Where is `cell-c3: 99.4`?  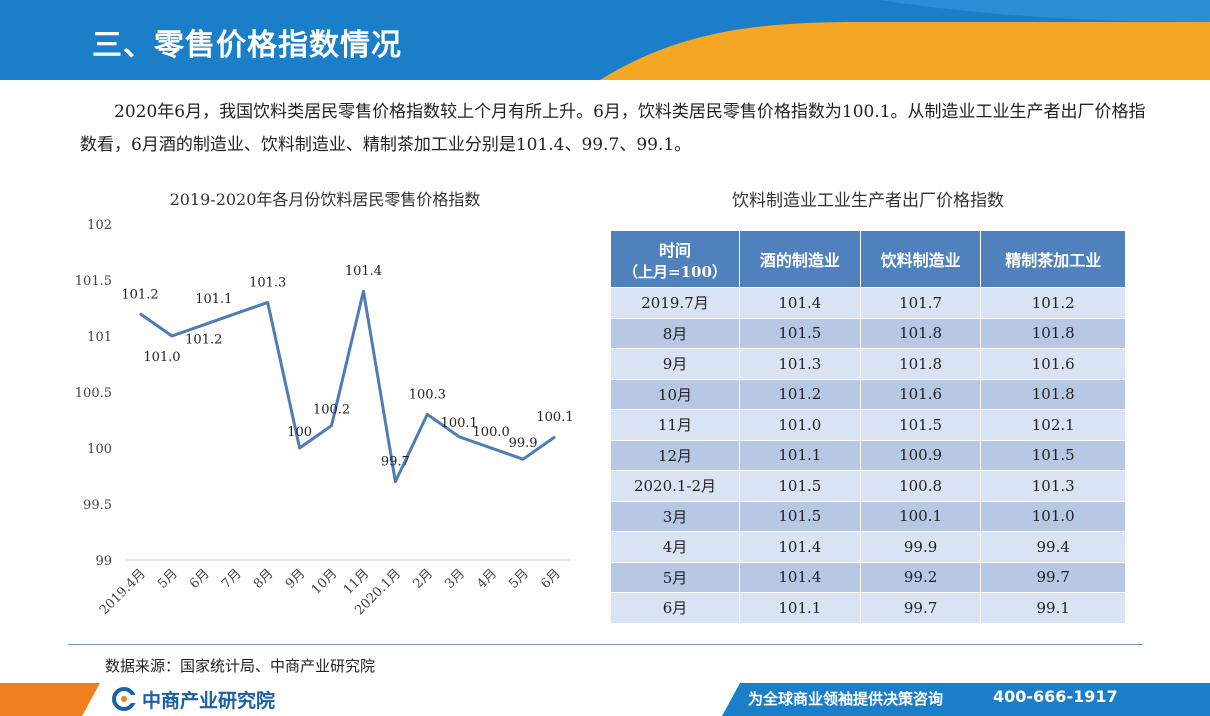 cell-c3: 99.4 is located at coordinates (1053, 547).